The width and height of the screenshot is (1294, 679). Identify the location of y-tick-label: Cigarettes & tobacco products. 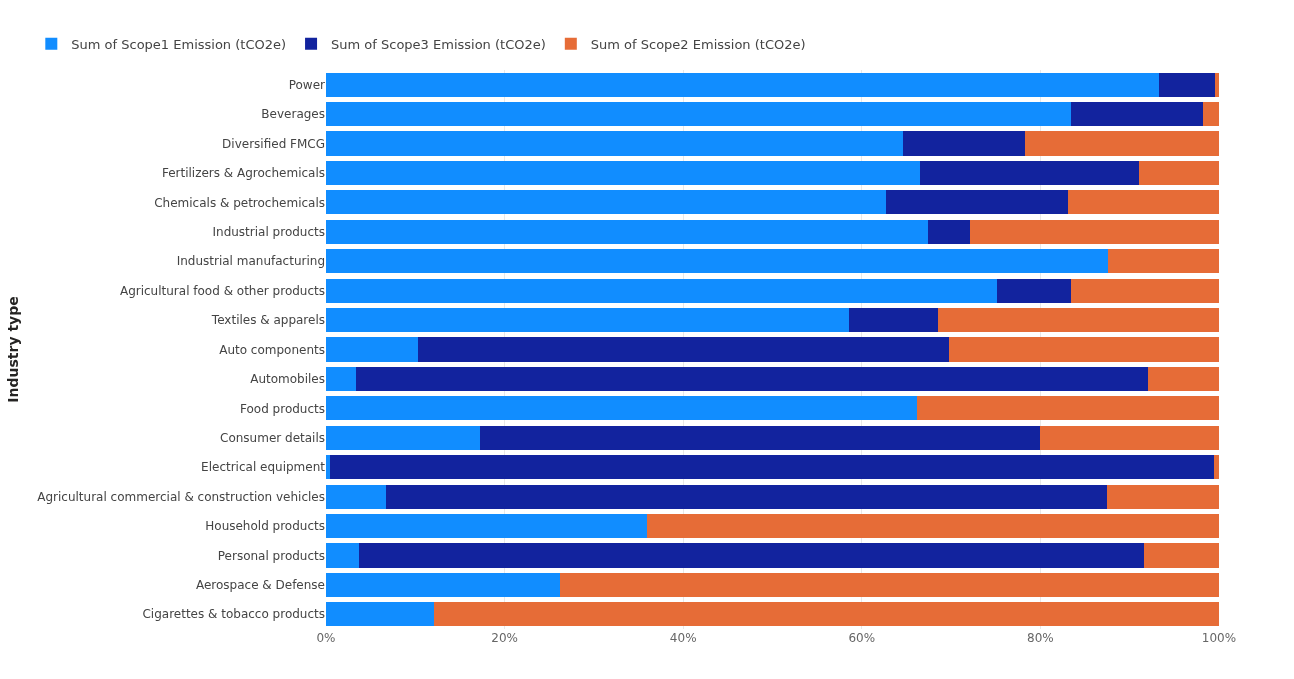
(233, 614).